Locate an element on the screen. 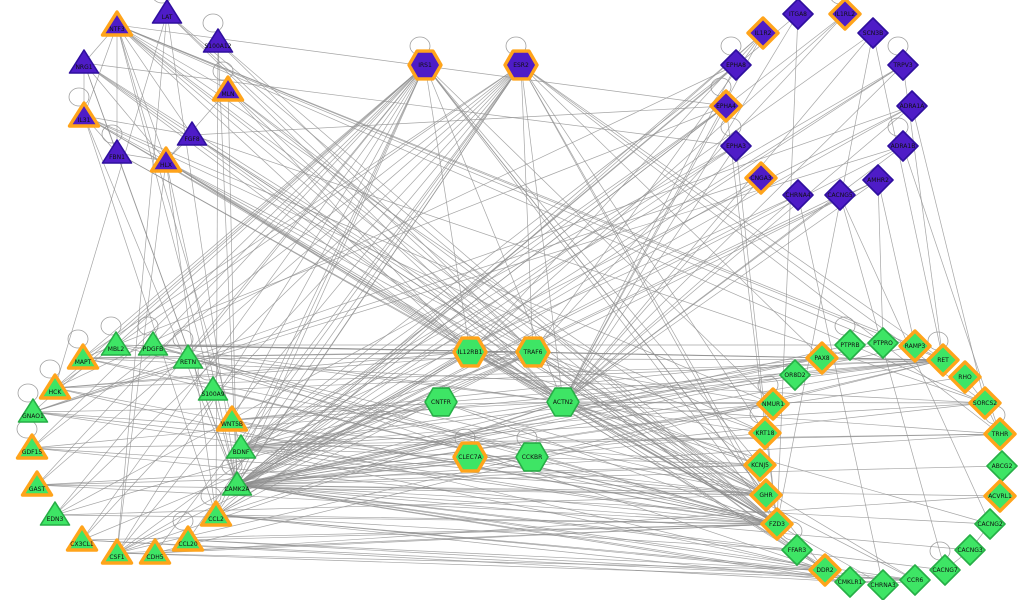  node-NTF3: NTF3 is located at coordinates (117, 23).